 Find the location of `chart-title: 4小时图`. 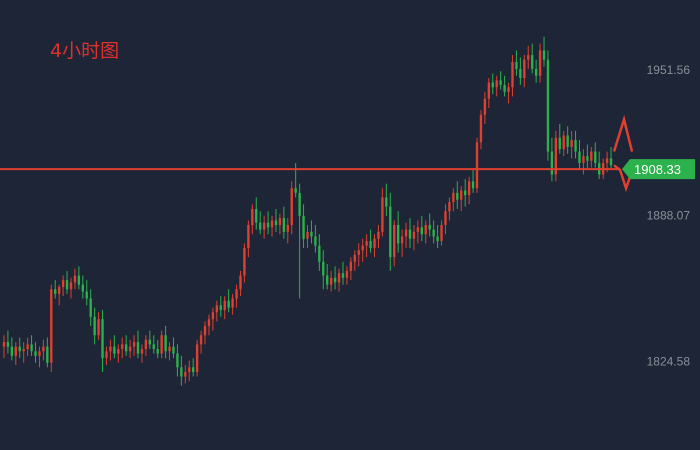

chart-title: 4小时图 is located at coordinates (85, 51).